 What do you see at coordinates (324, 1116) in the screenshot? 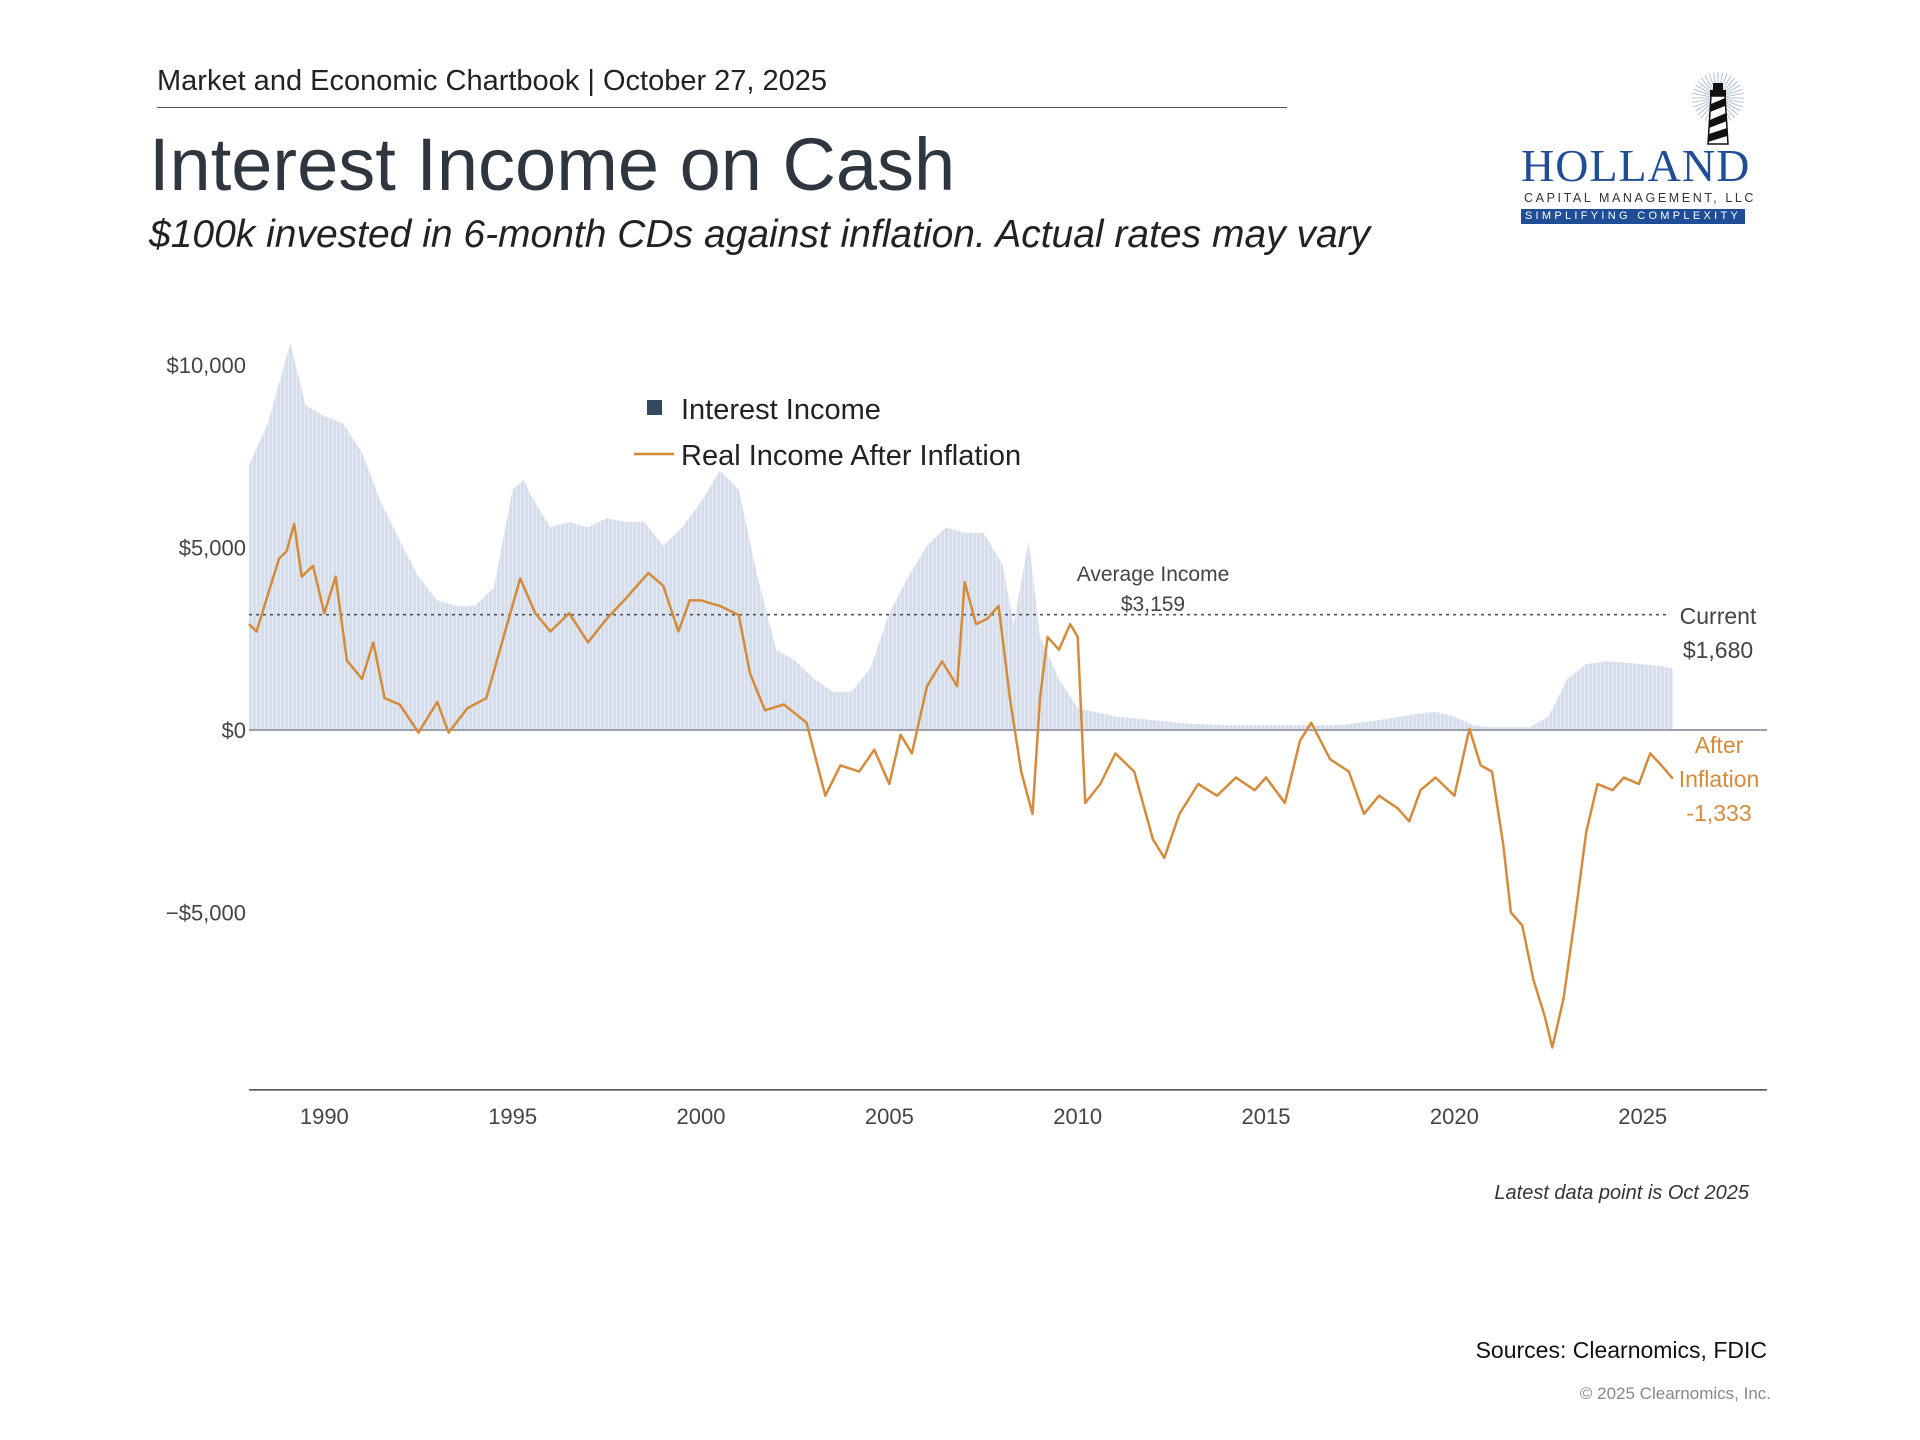
I see `x-tick-label: 1990` at bounding box center [324, 1116].